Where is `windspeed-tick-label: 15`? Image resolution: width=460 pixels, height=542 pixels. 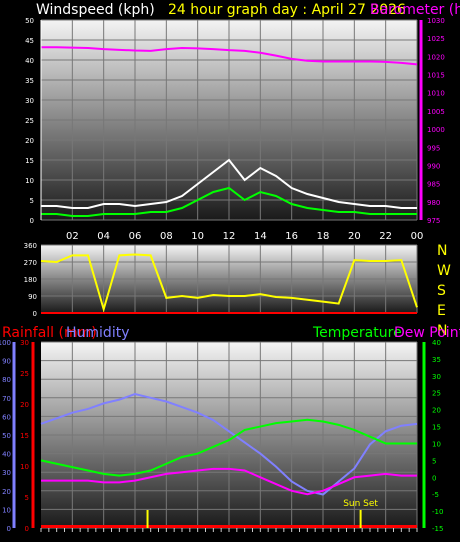 windspeed-tick-label: 15 is located at coordinates (29, 161).